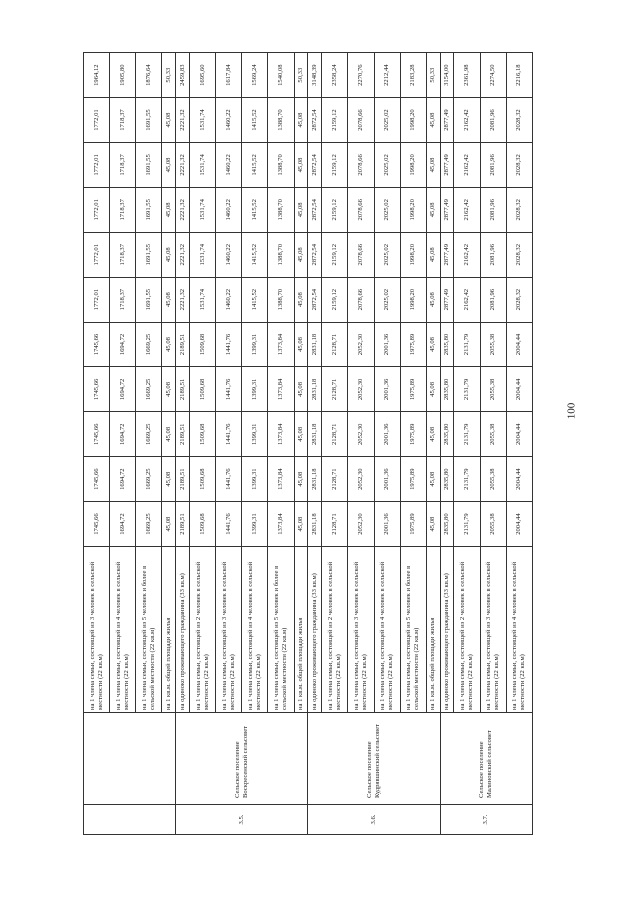 This screenshot has height=905, width=640. Describe the element at coordinates (467, 524) in the screenshot. I see `value-cell: 2131,79` at that location.